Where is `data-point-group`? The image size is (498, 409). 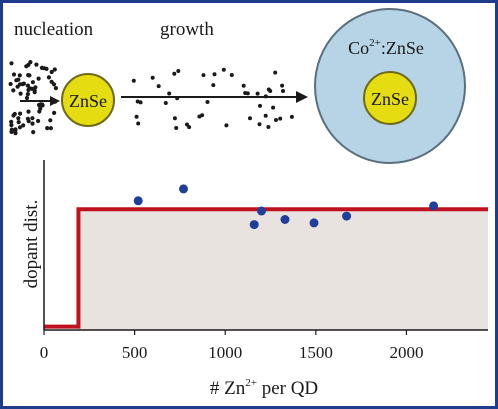 data-point-group is located at coordinates (286, 207).